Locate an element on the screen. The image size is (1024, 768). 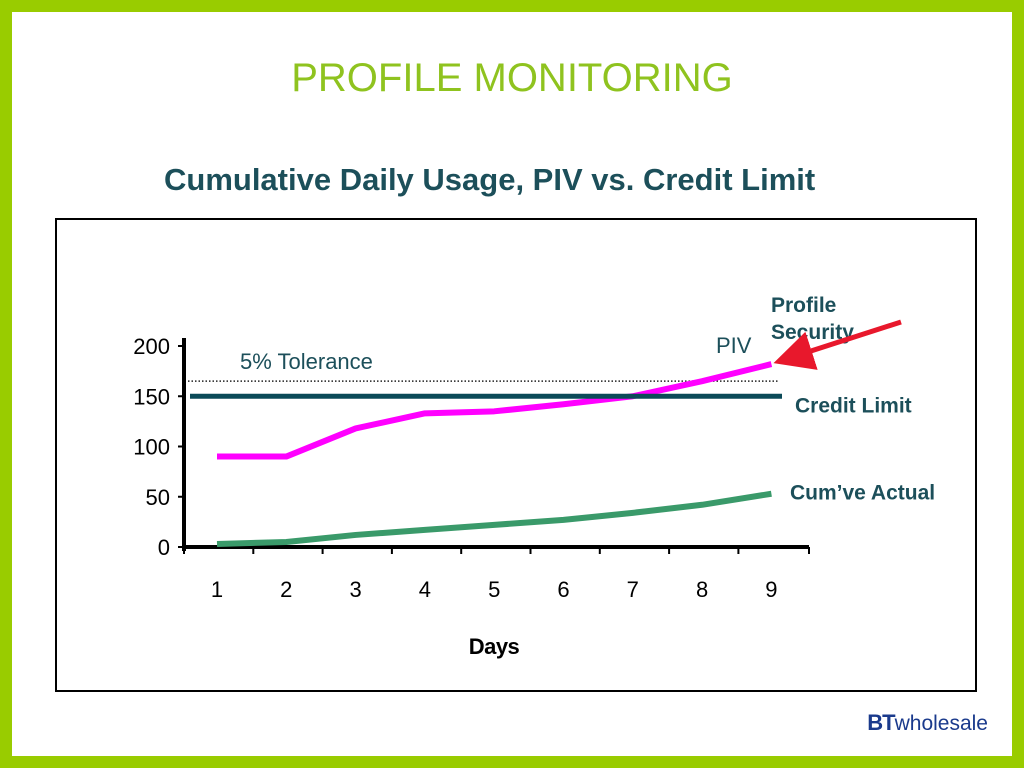
y-tick-label: 100 is located at coordinates (151, 447).